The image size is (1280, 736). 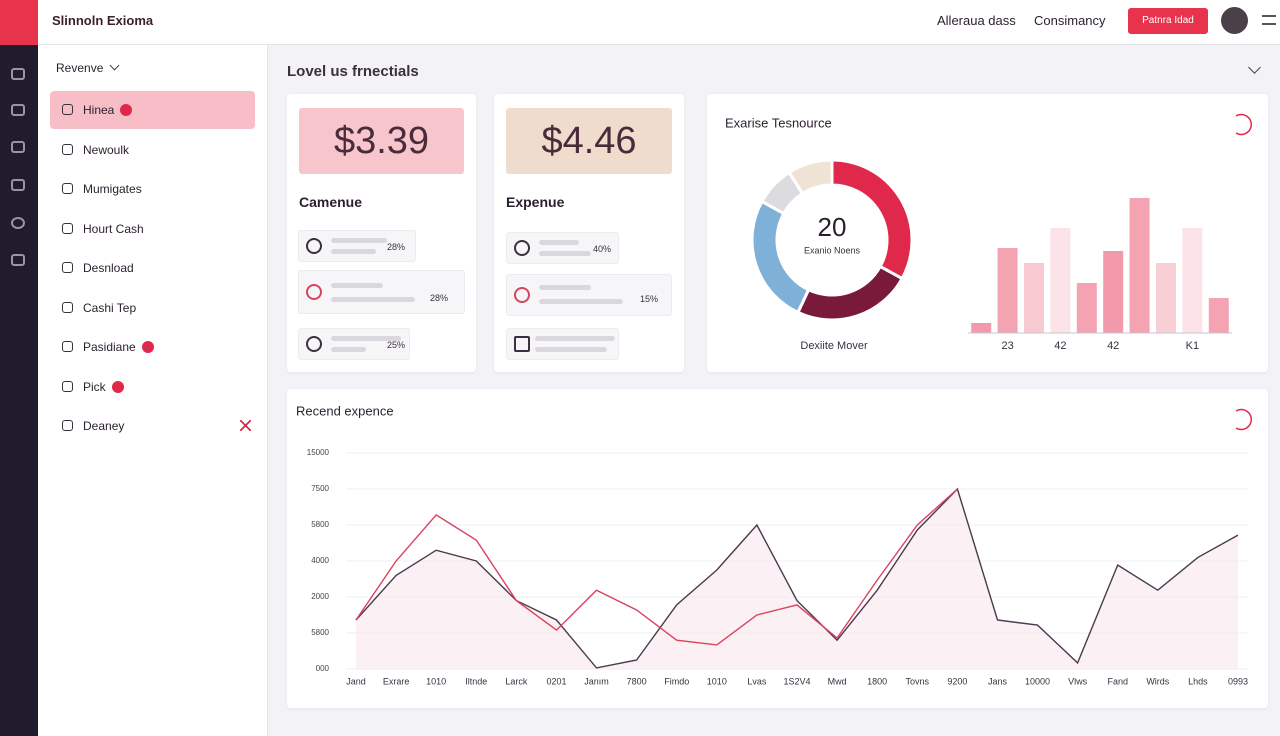 I want to click on menu-label: Pick, so click(x=94, y=386).